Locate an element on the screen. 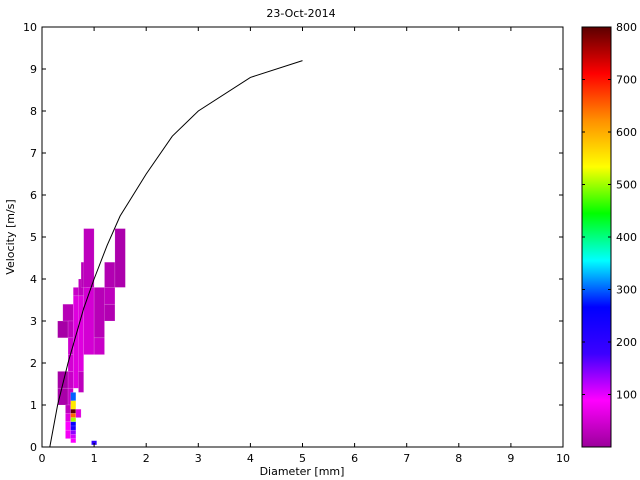  y-axis-label: Velocity [m/s] is located at coordinates (10, 236).